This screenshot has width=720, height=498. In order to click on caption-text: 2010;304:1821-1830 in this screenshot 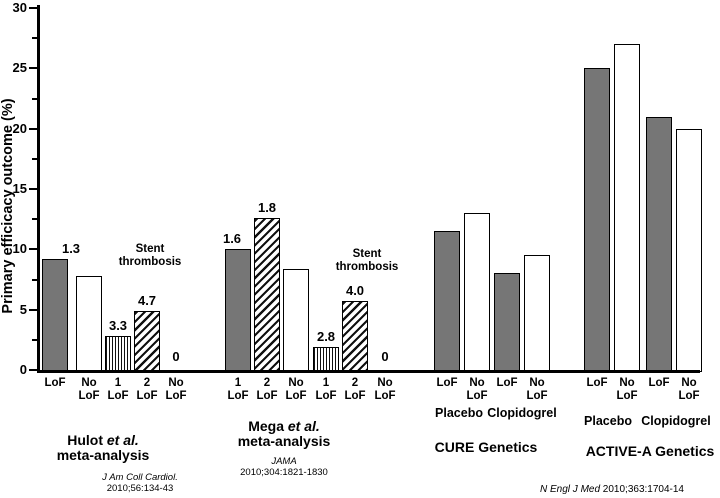, I will do `click(284, 472)`.